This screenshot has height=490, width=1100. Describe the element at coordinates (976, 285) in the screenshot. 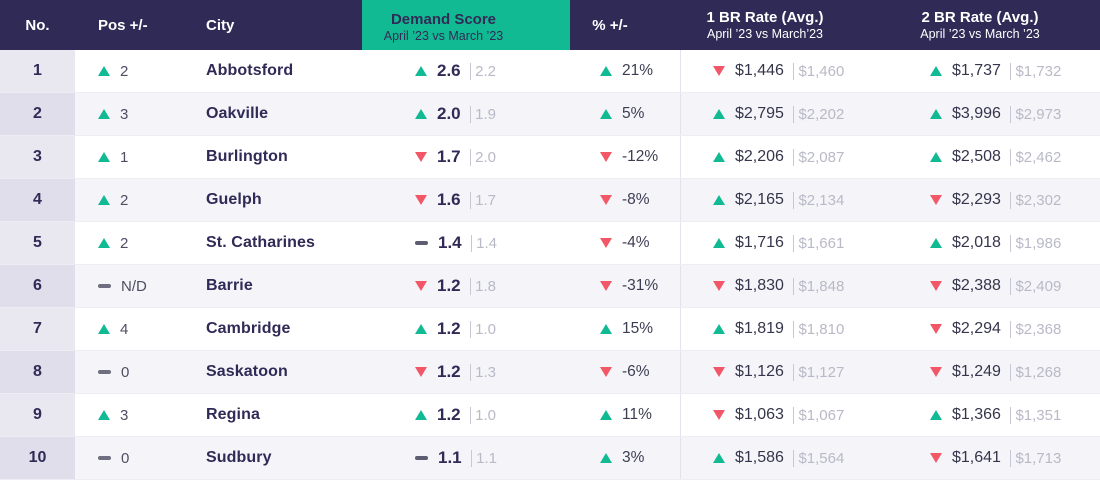

I see `two-br-rate-current: $2,388` at that location.